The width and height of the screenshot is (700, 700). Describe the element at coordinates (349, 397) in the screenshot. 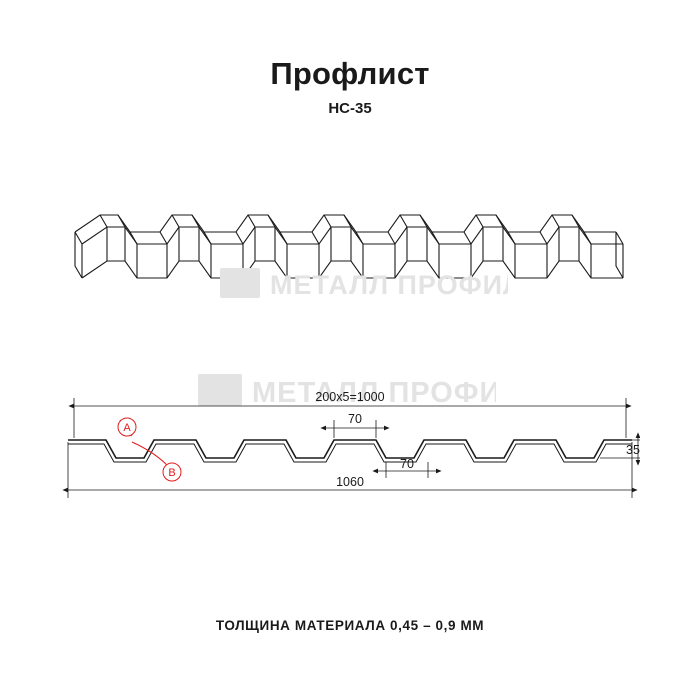

I see `dimension-pitch-total: 200x5=1000` at that location.